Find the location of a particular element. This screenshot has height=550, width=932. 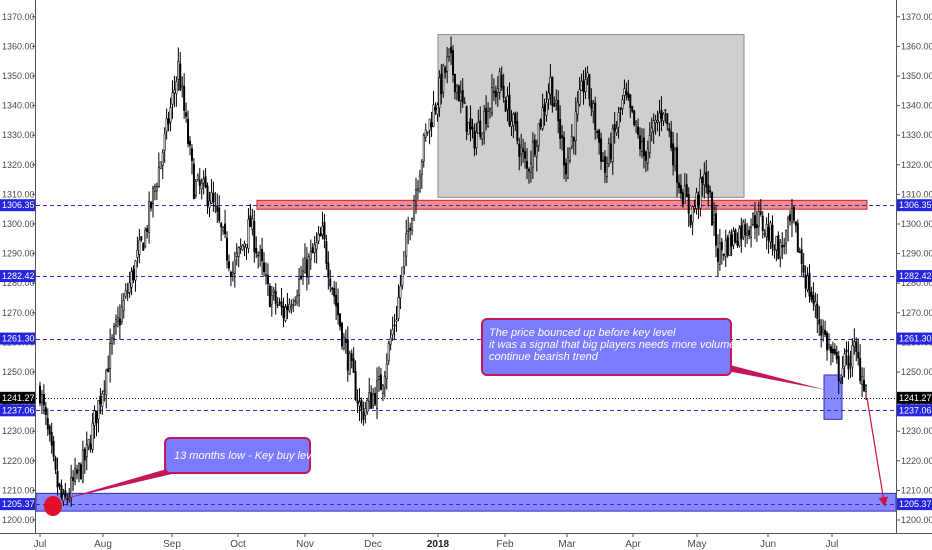

low-annotation-text: 13 months low - Key buy level is located at coordinates (247, 456).